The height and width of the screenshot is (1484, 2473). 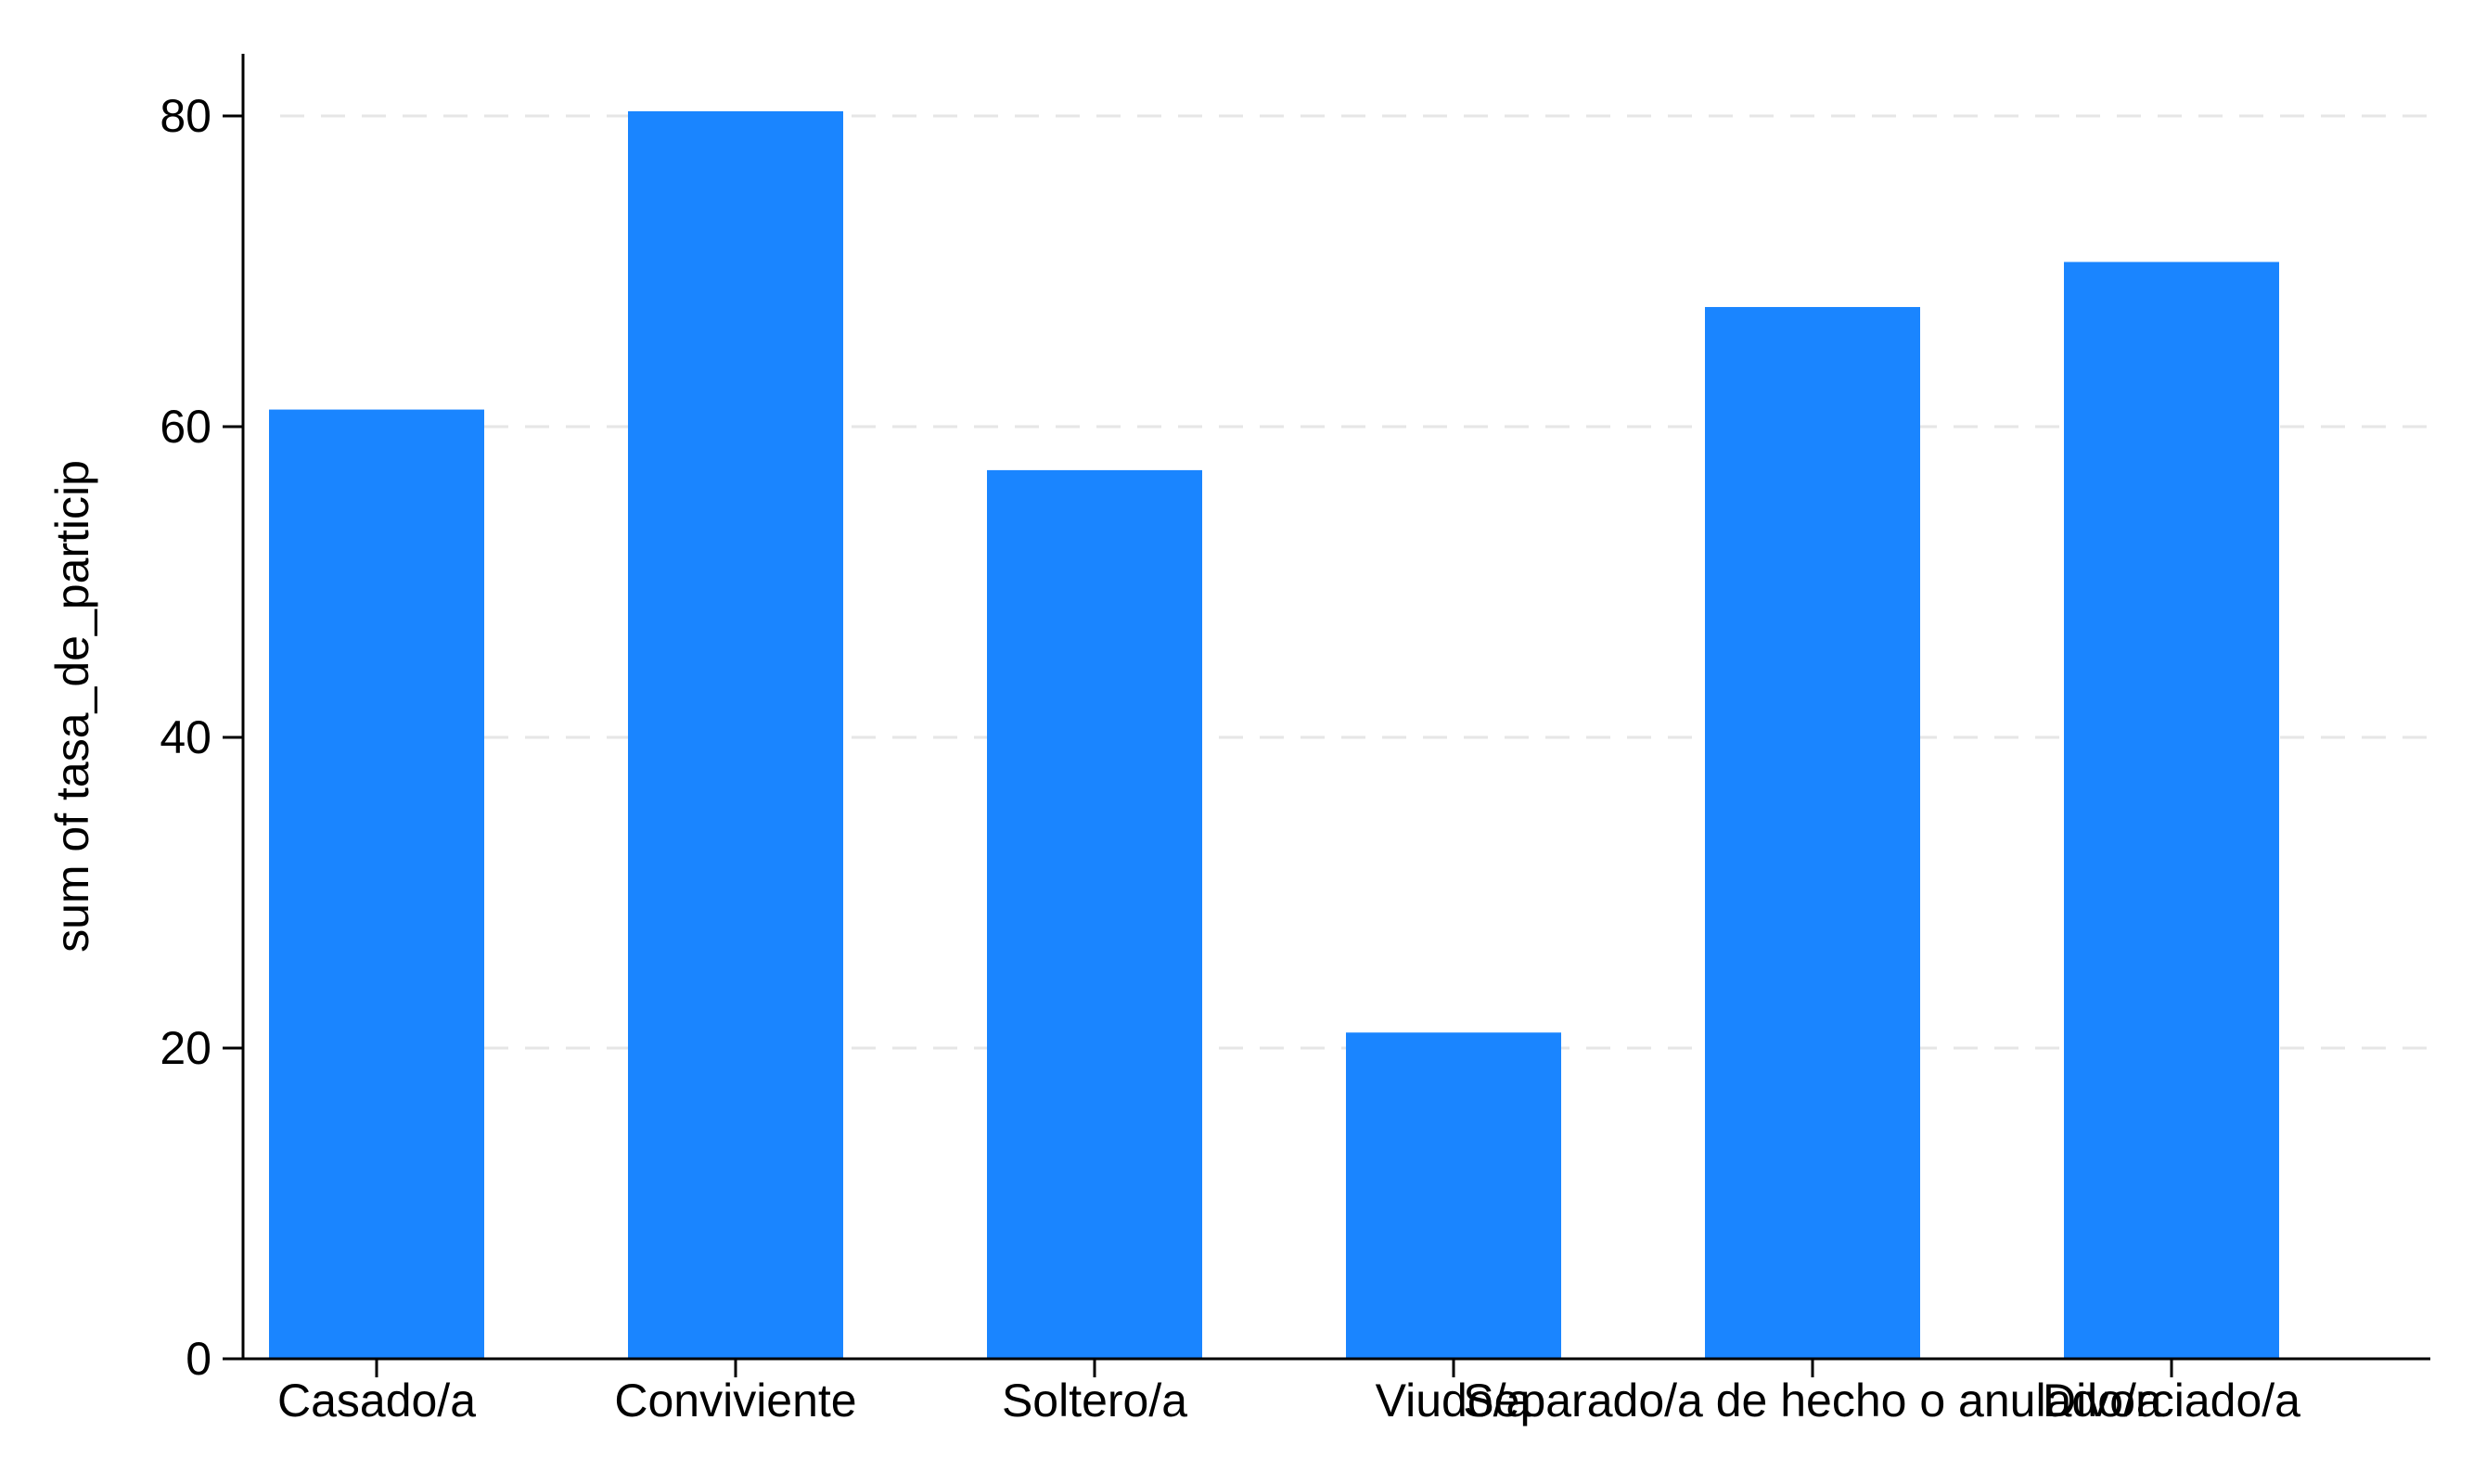 I want to click on x-tick-label: Soltero/a, so click(x=1094, y=1400).